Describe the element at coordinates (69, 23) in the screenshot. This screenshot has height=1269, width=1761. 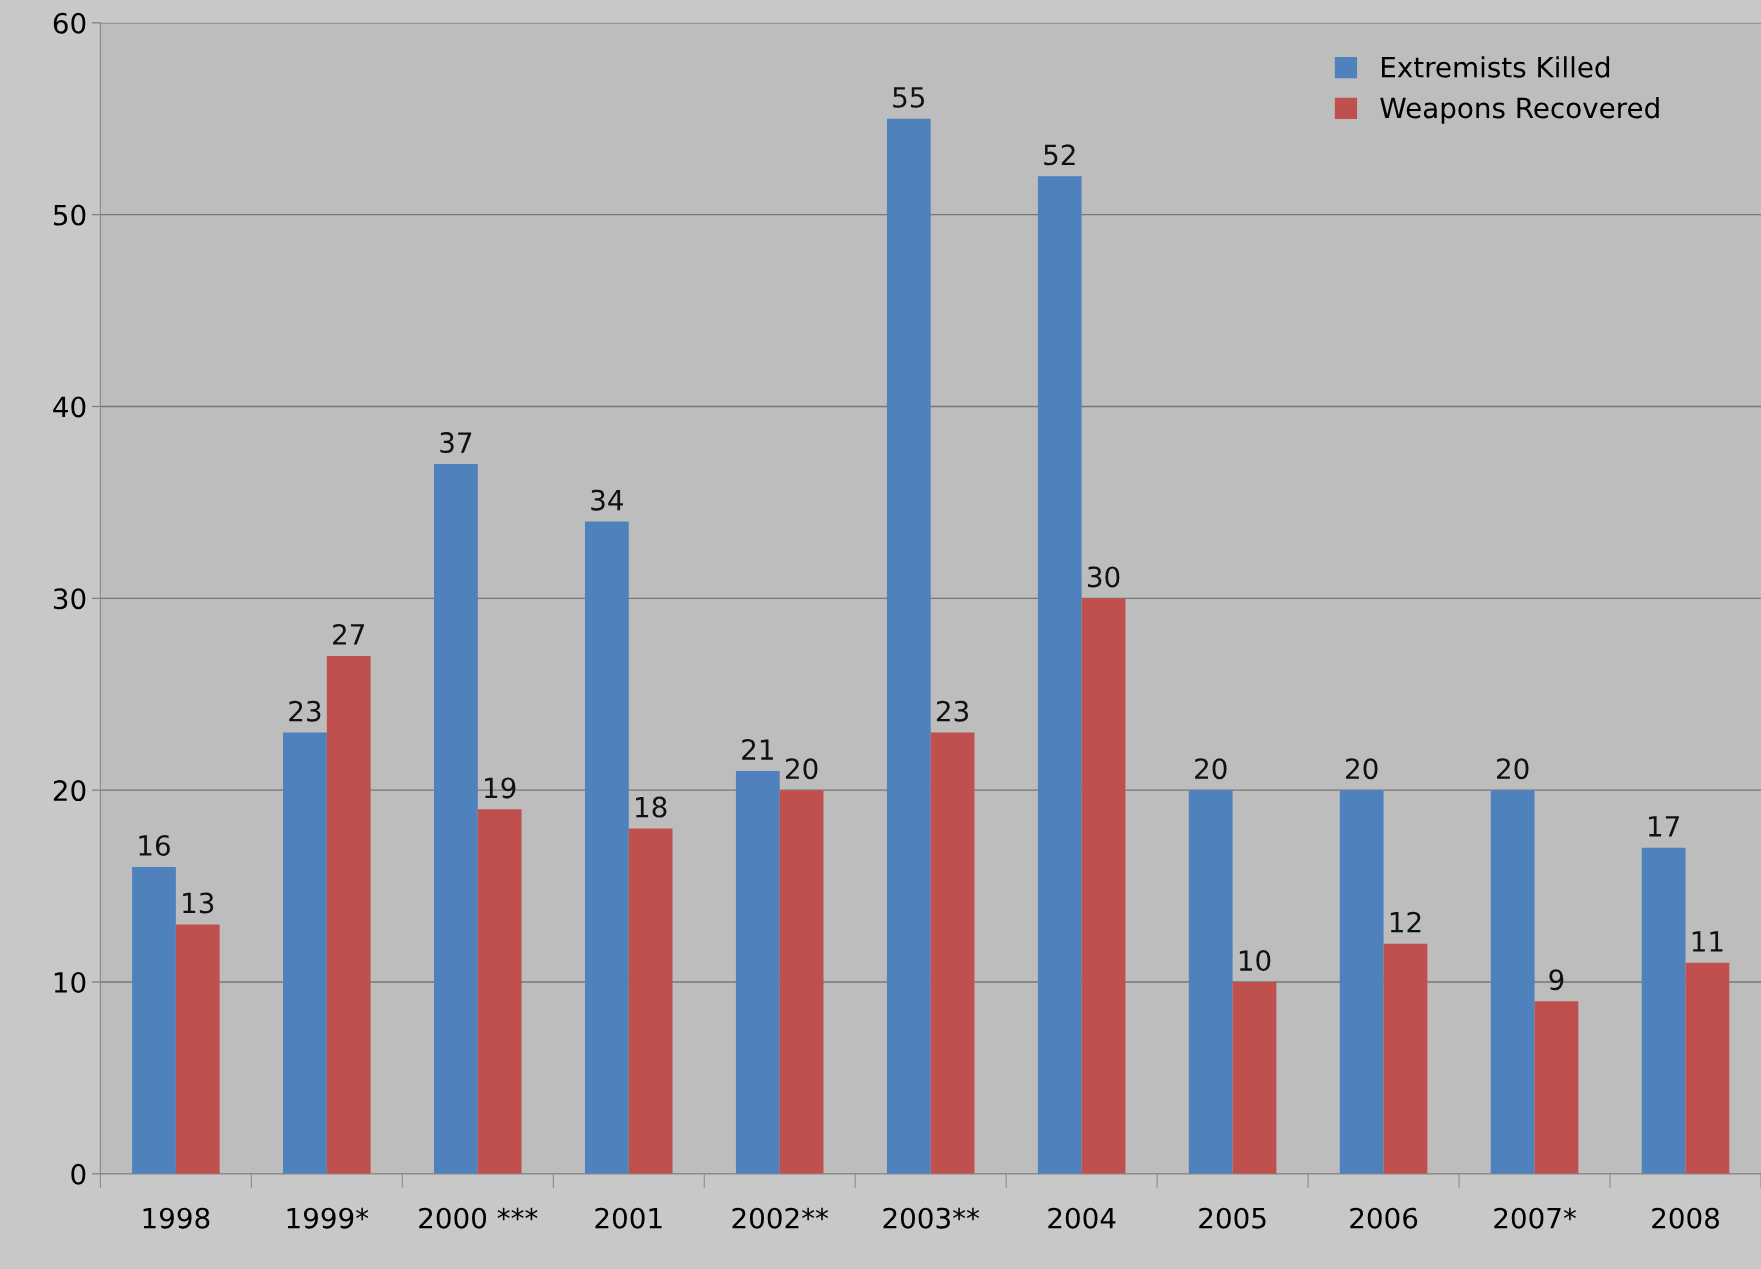
I see `y-tick-label: 60` at that location.